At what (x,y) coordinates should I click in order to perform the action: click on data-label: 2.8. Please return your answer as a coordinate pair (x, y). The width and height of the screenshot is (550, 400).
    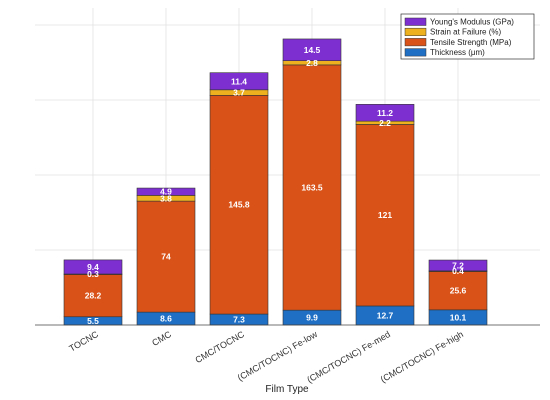
    Looking at the image, I should click on (312, 63).